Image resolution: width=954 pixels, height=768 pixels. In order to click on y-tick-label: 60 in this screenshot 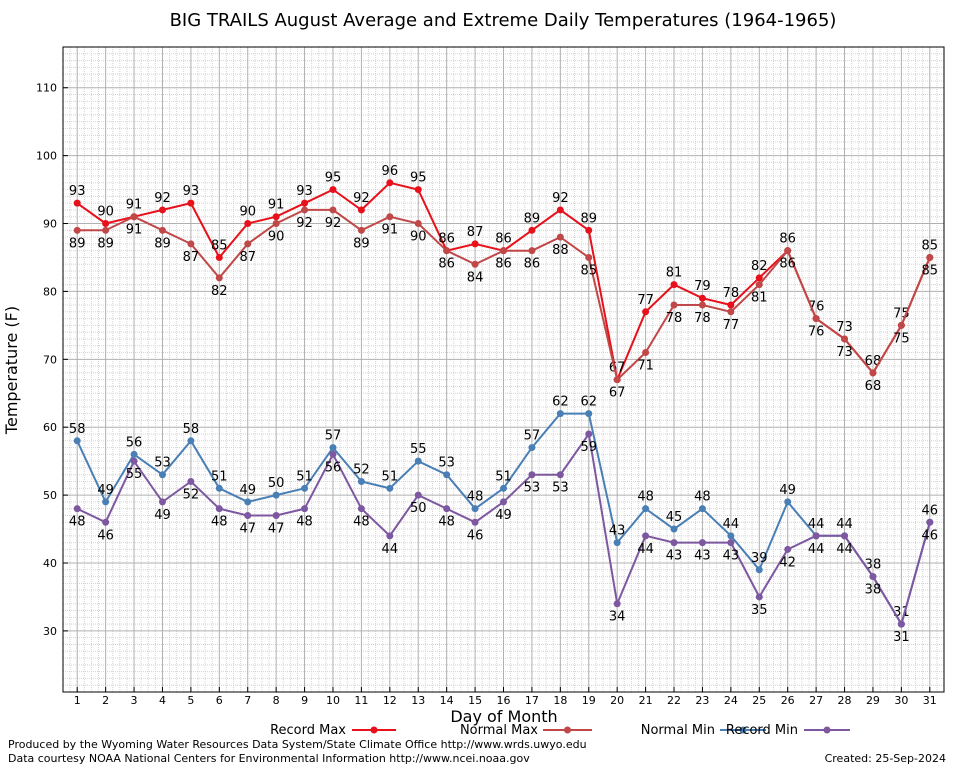, I will do `click(50, 427)`.